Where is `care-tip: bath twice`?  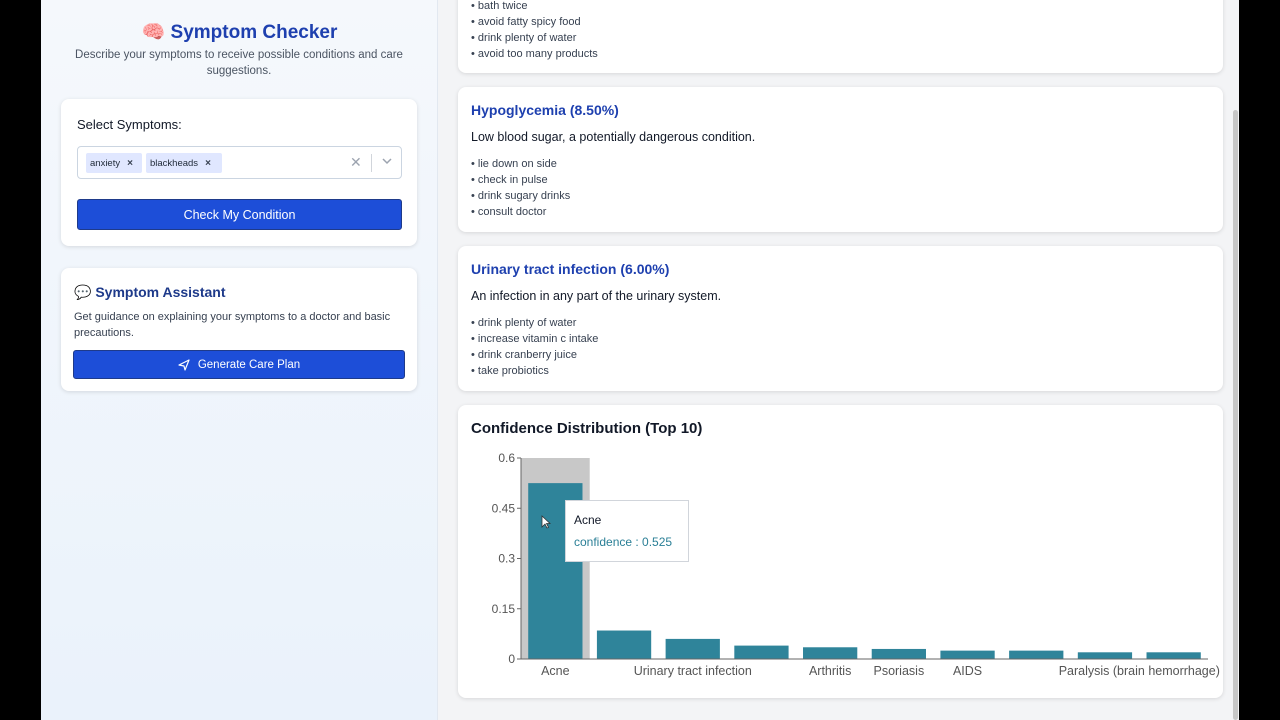 care-tip: bath twice is located at coordinates (534, 7).